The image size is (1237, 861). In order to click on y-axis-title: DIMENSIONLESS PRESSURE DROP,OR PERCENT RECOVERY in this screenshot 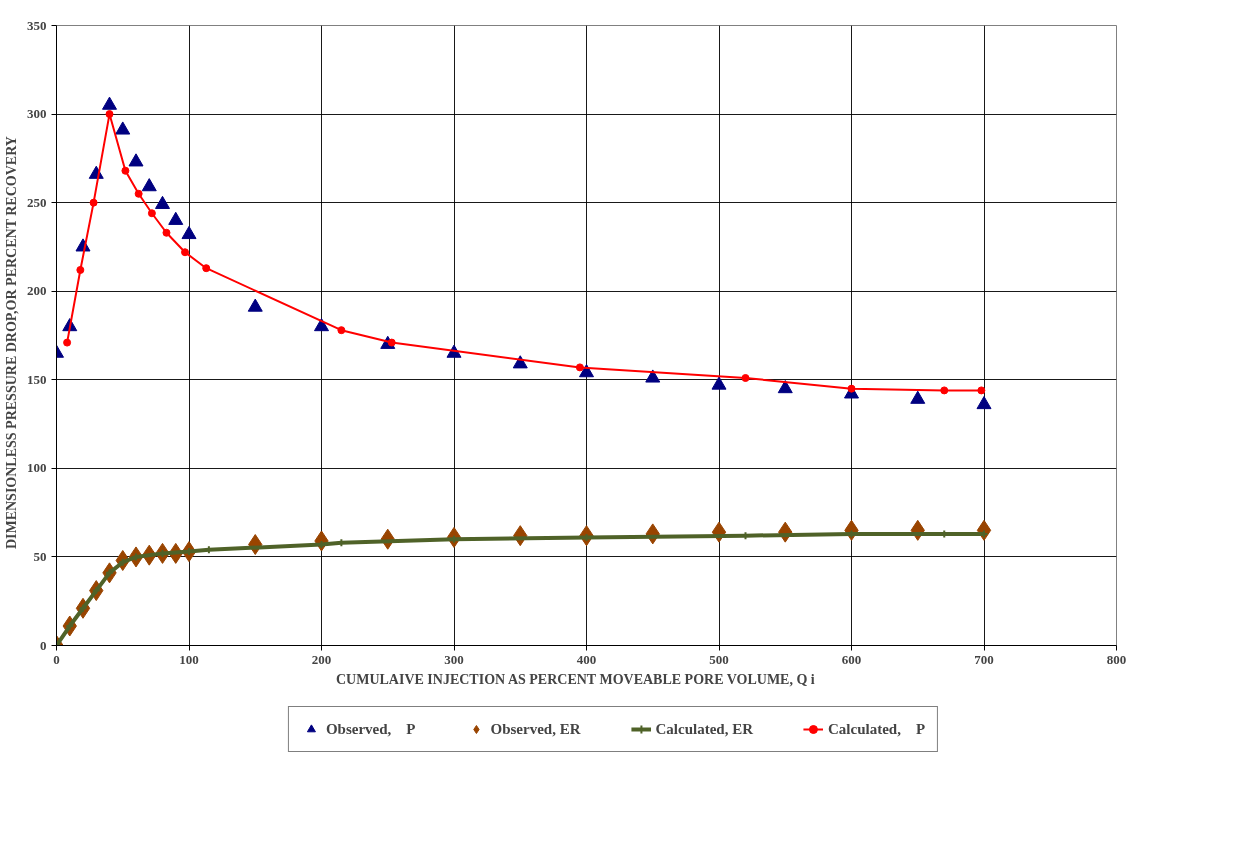, I will do `click(11, 343)`.